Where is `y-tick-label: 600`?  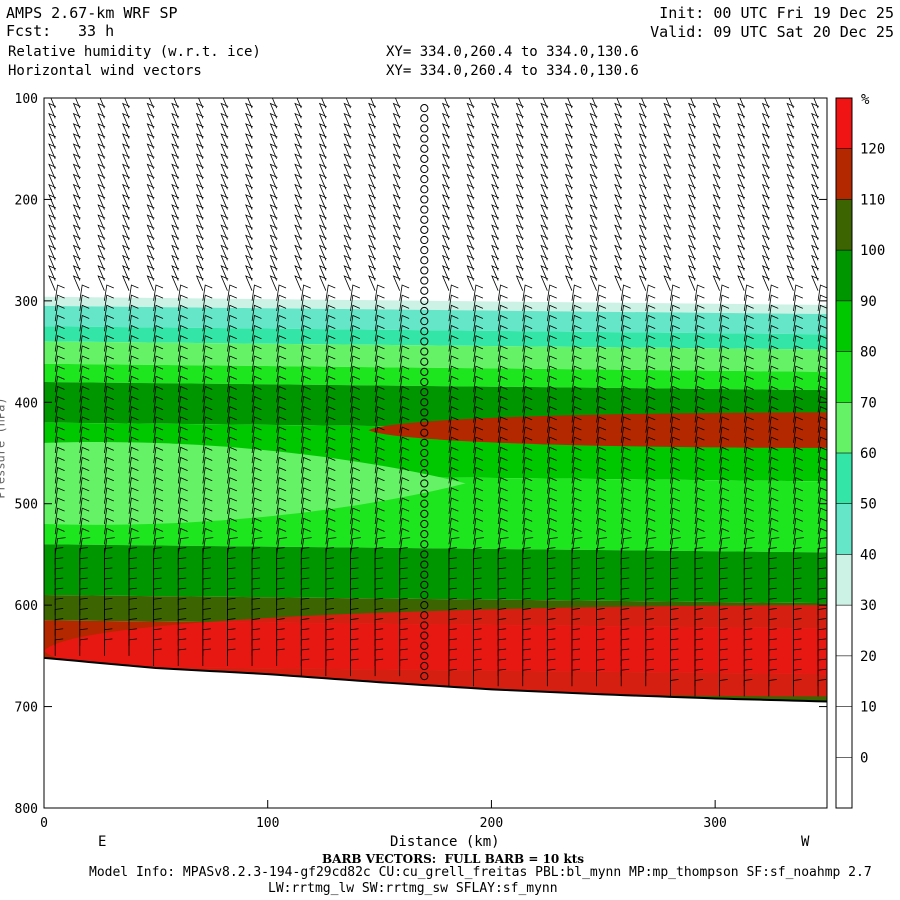 y-tick-label: 600 is located at coordinates (26, 606).